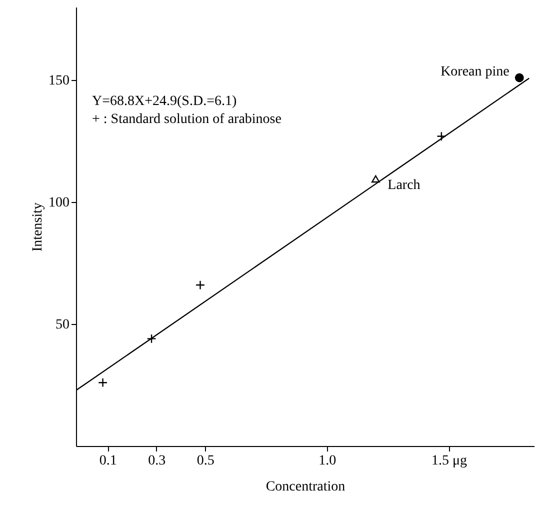  I want to click on x-tick-label: 0.5, so click(205, 461).